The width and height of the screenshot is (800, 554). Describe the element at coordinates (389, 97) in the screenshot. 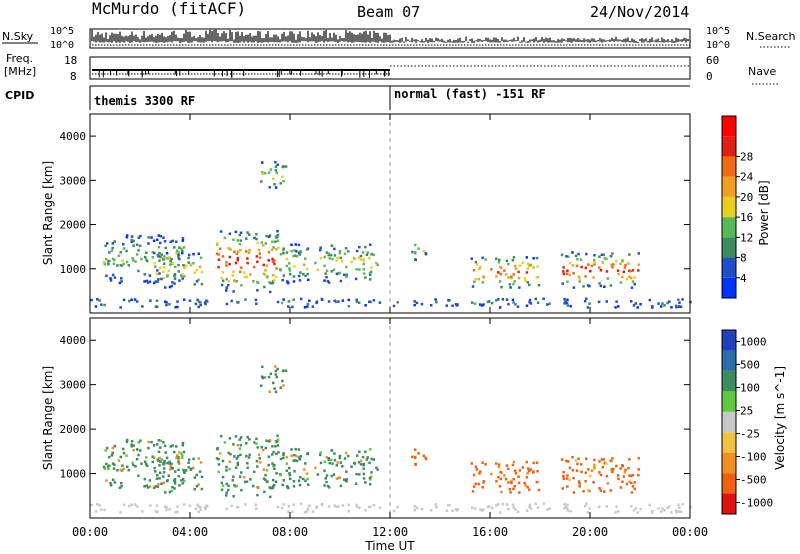

I see `cpid-strip: themis 3300 RF normal (fast) -151 RF` at that location.